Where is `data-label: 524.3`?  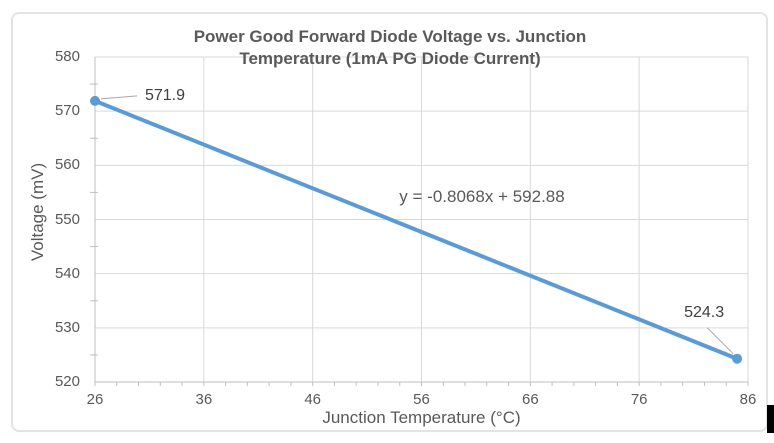 data-label: 524.3 is located at coordinates (704, 312).